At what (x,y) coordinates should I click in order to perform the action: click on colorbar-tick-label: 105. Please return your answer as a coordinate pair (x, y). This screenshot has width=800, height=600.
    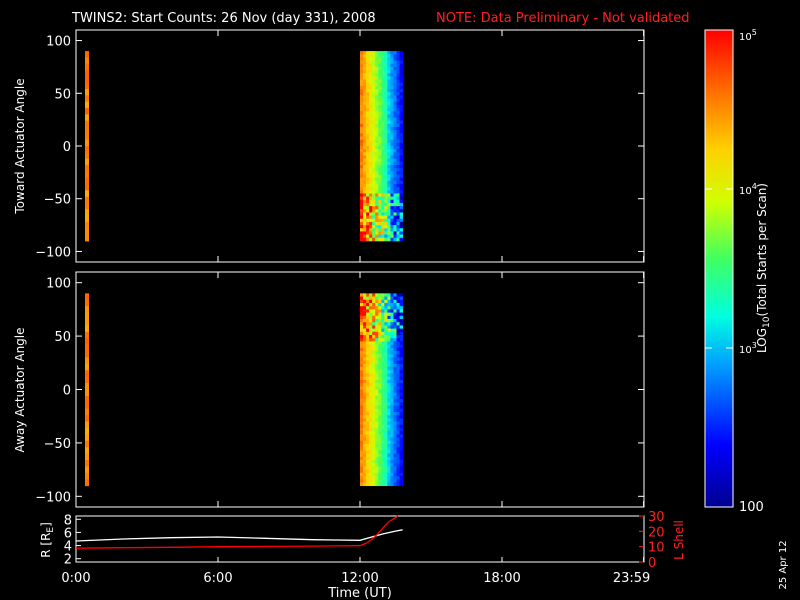
    Looking at the image, I should click on (748, 35).